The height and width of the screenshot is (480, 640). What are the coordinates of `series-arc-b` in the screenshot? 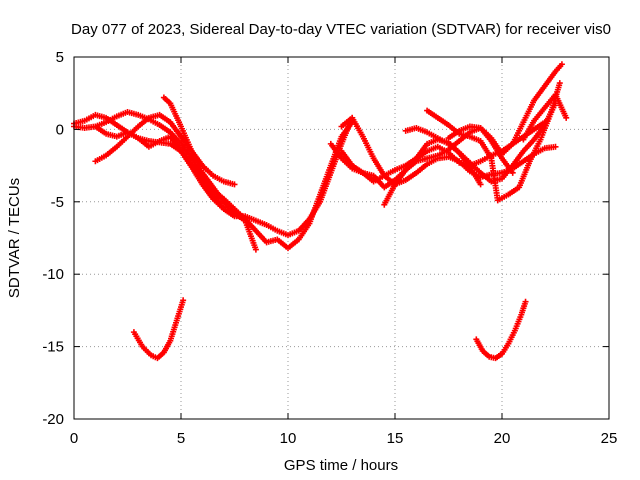 It's located at (213, 180).